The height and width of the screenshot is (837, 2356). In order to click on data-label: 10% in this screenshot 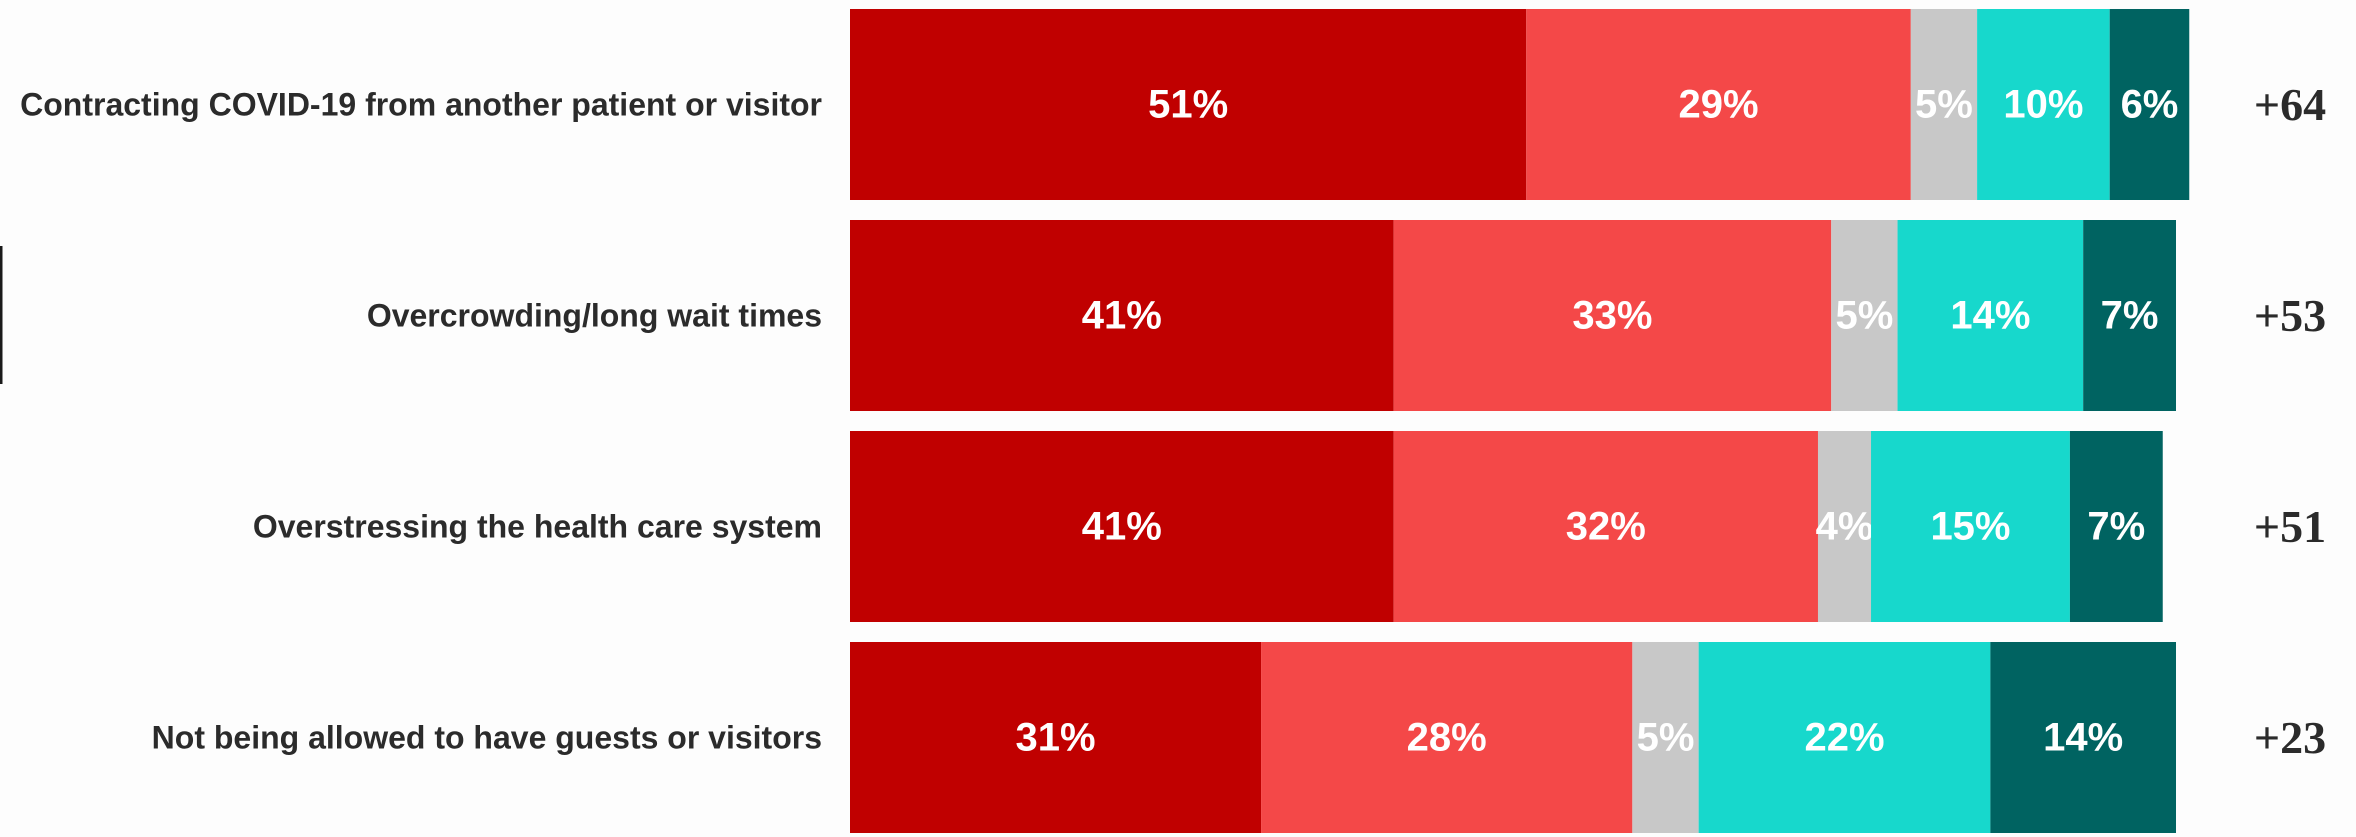, I will do `click(2043, 105)`.